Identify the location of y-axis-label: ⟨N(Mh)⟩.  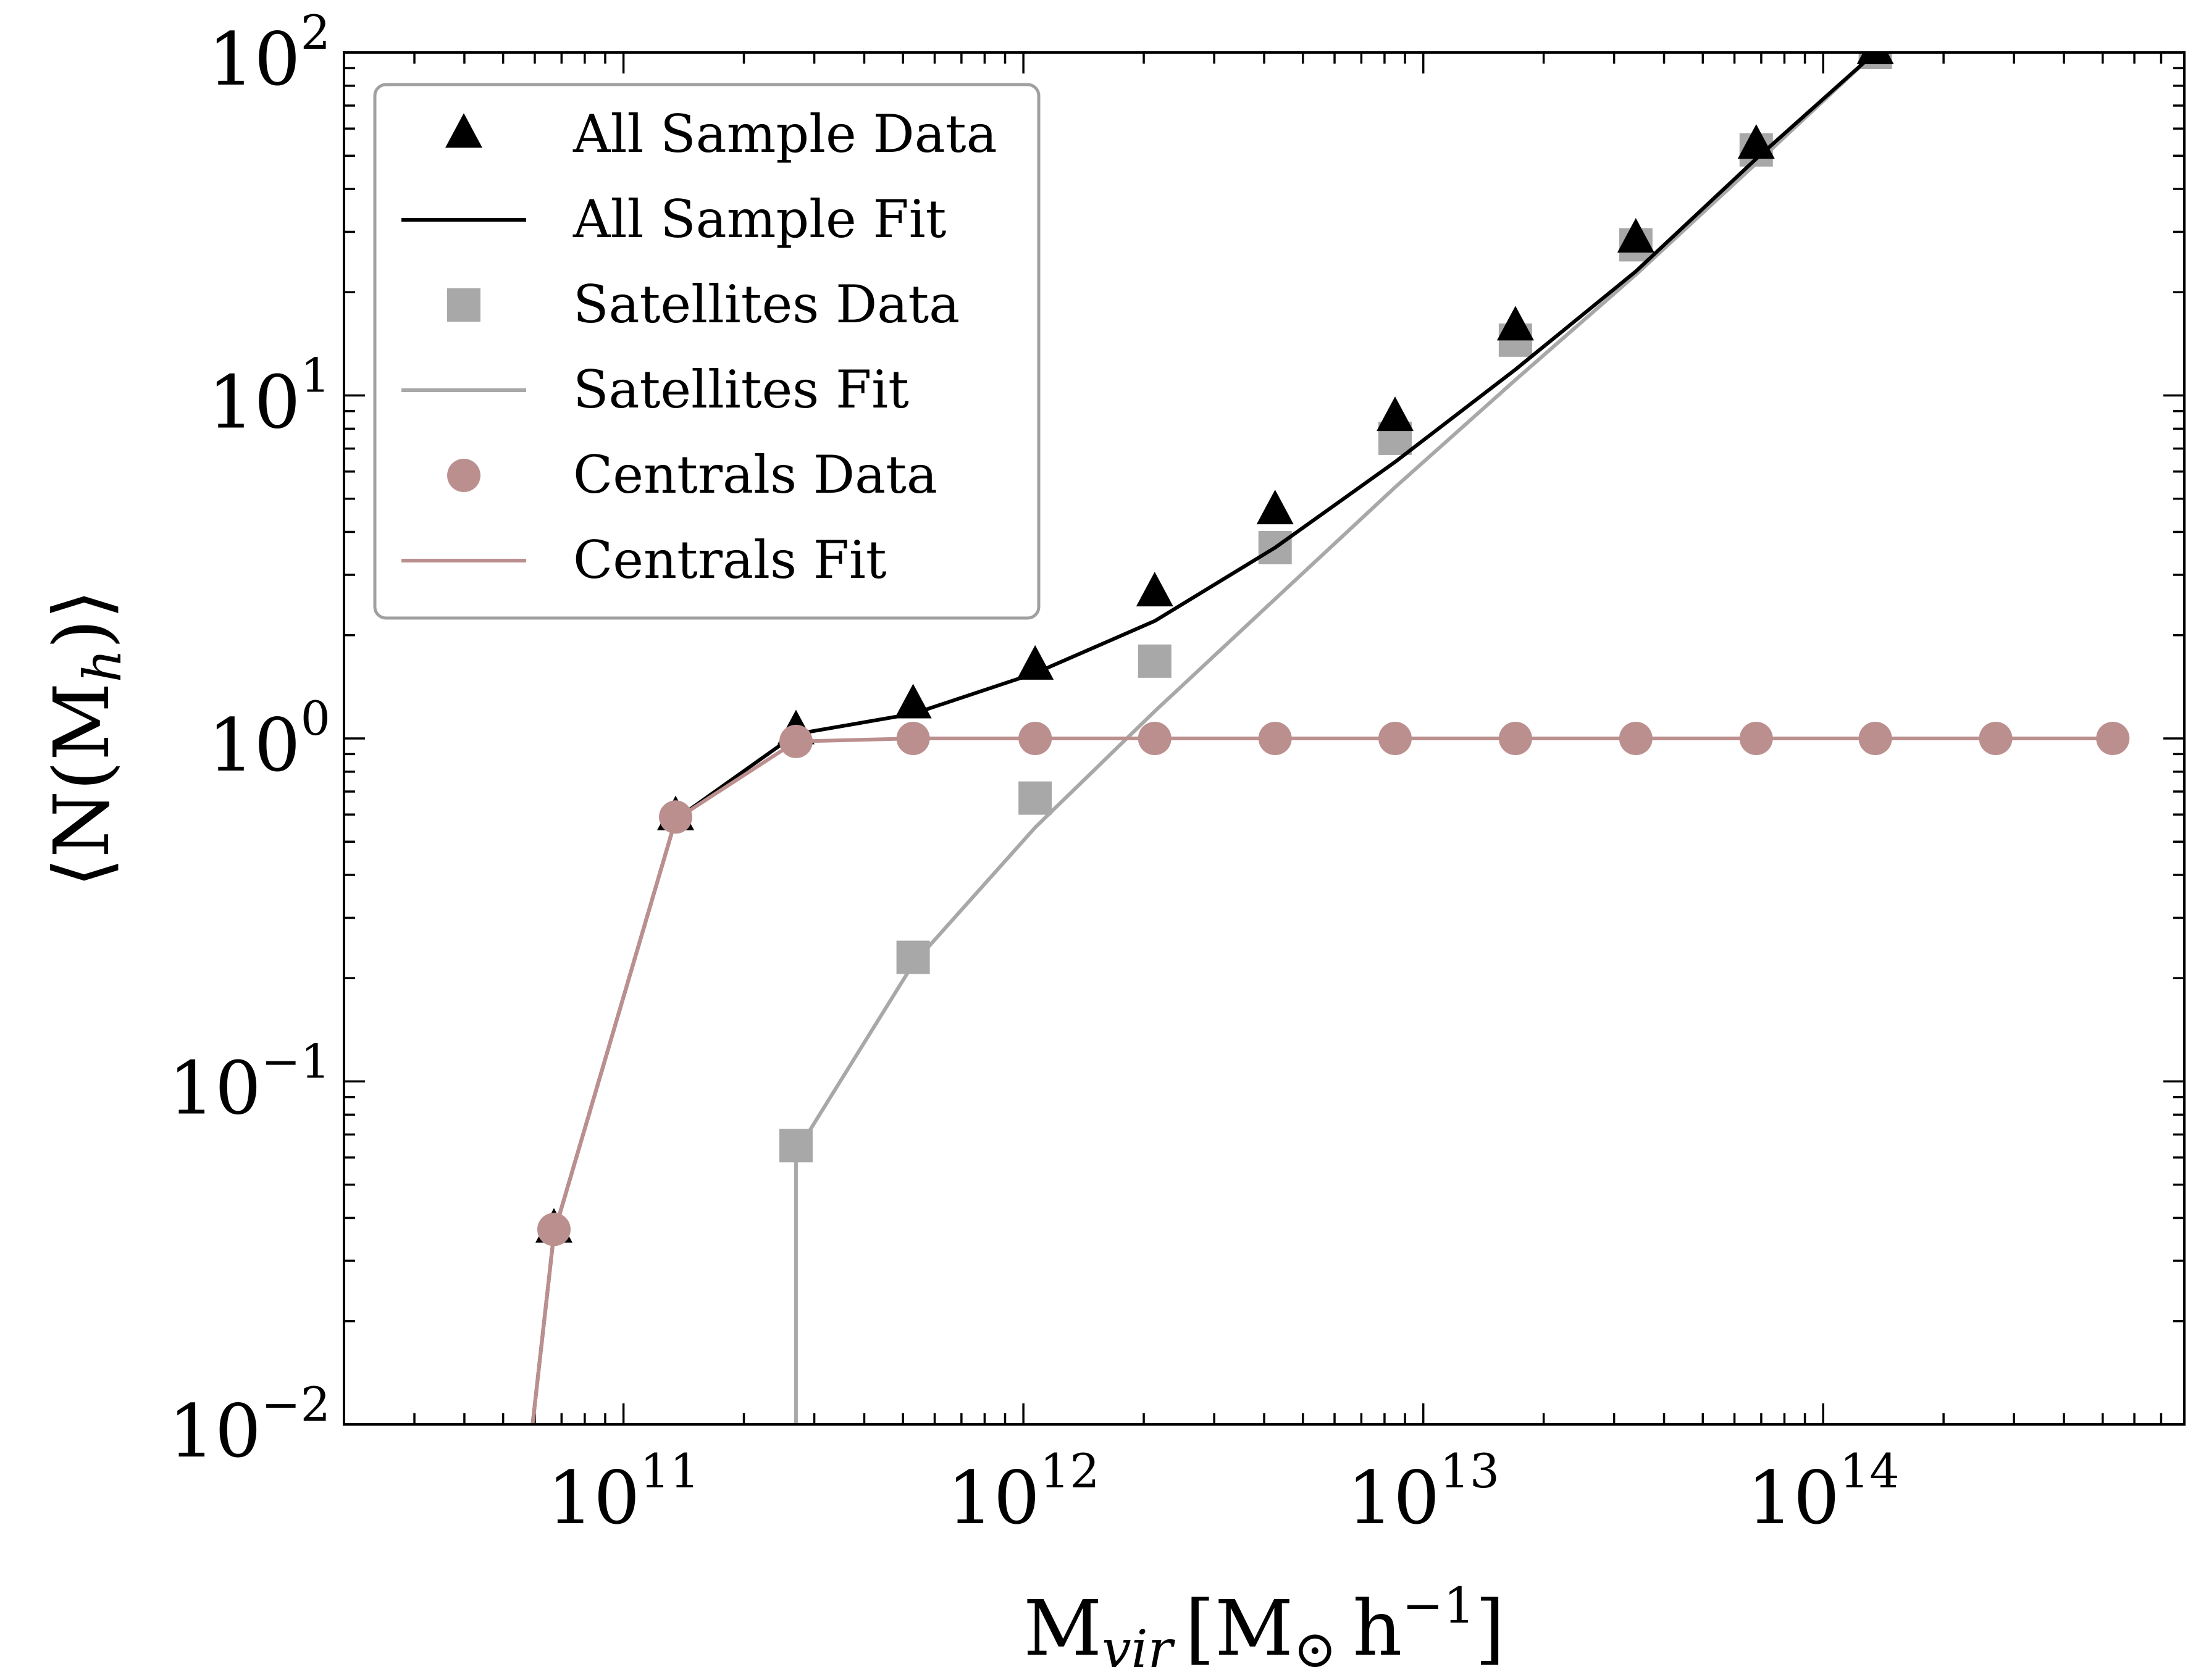
(86, 738).